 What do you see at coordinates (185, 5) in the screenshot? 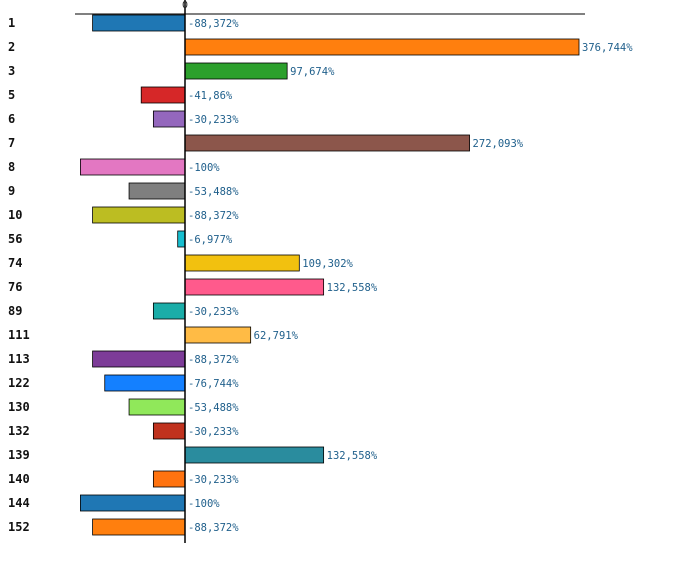
I see `zero-tick-label: 0` at bounding box center [185, 5].